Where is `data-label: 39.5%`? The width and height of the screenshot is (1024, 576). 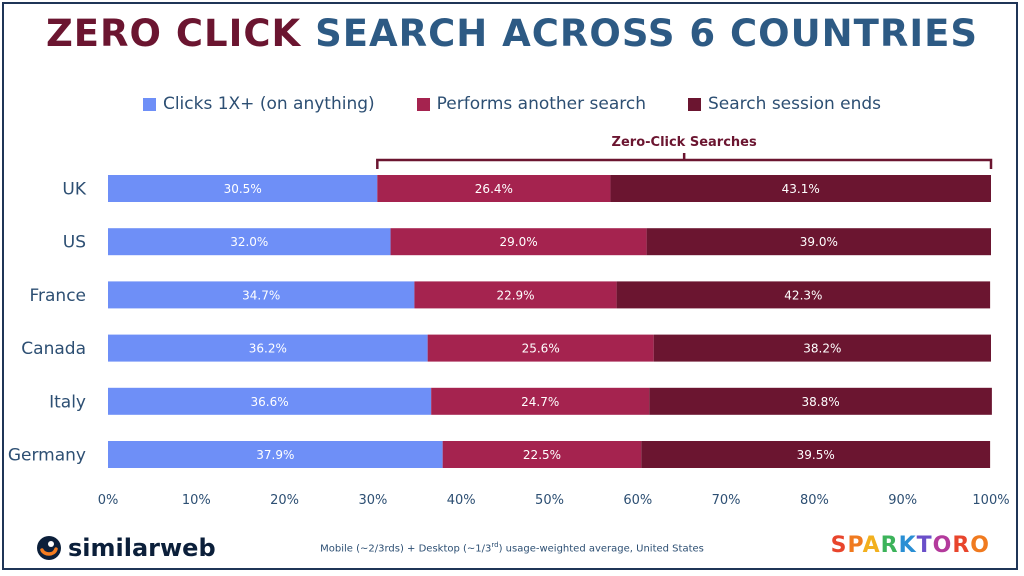 data-label: 39.5% is located at coordinates (816, 455).